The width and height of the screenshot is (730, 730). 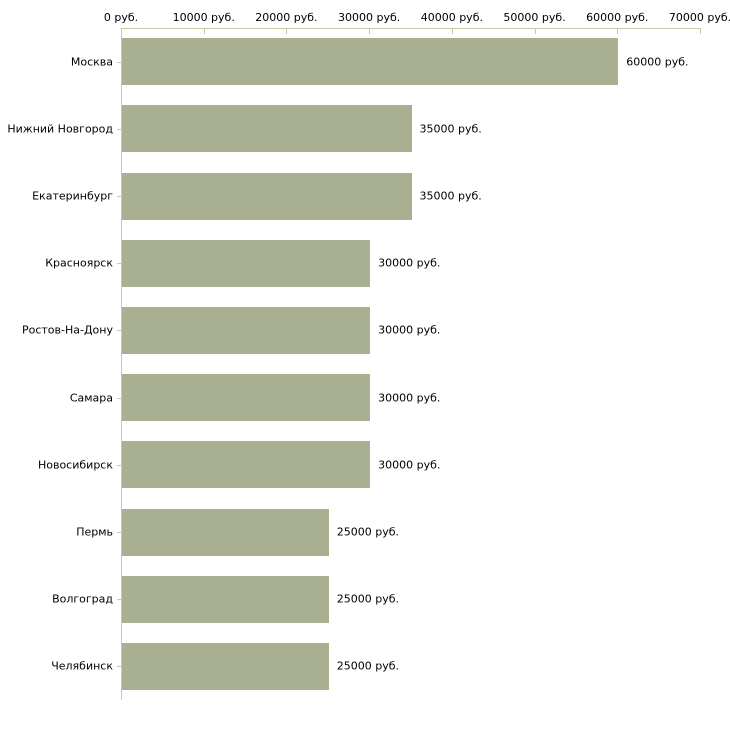 What do you see at coordinates (657, 62) in the screenshot?
I see `bar-value-label: 60000 руб.` at bounding box center [657, 62].